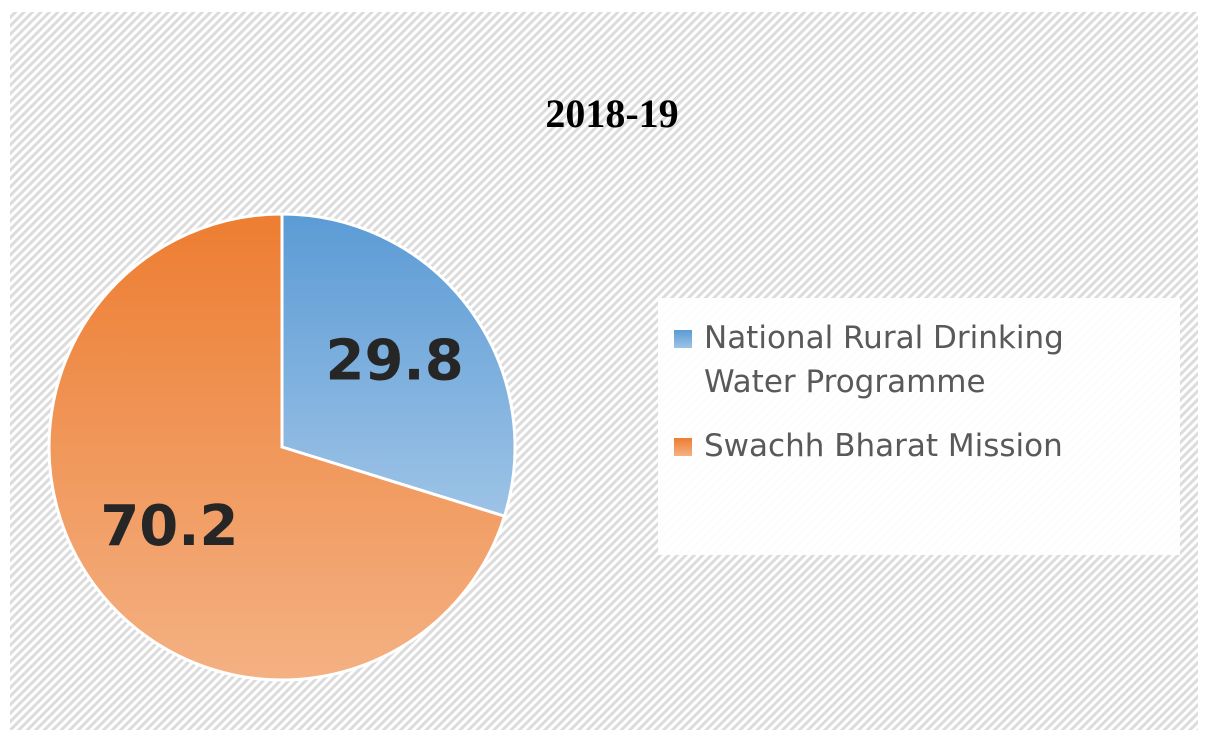  Describe the element at coordinates (394, 360) in the screenshot. I see `data-label: 29.8` at that location.